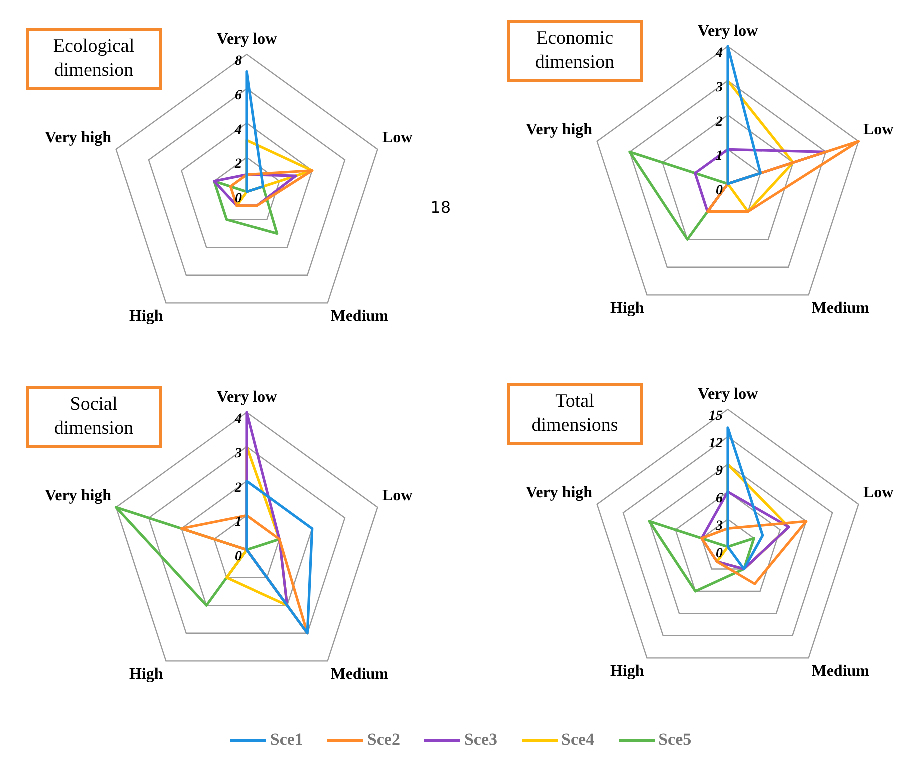 Image resolution: width=922 pixels, height=758 pixels. What do you see at coordinates (383, 740) in the screenshot?
I see `legend-label: Sce2` at bounding box center [383, 740].